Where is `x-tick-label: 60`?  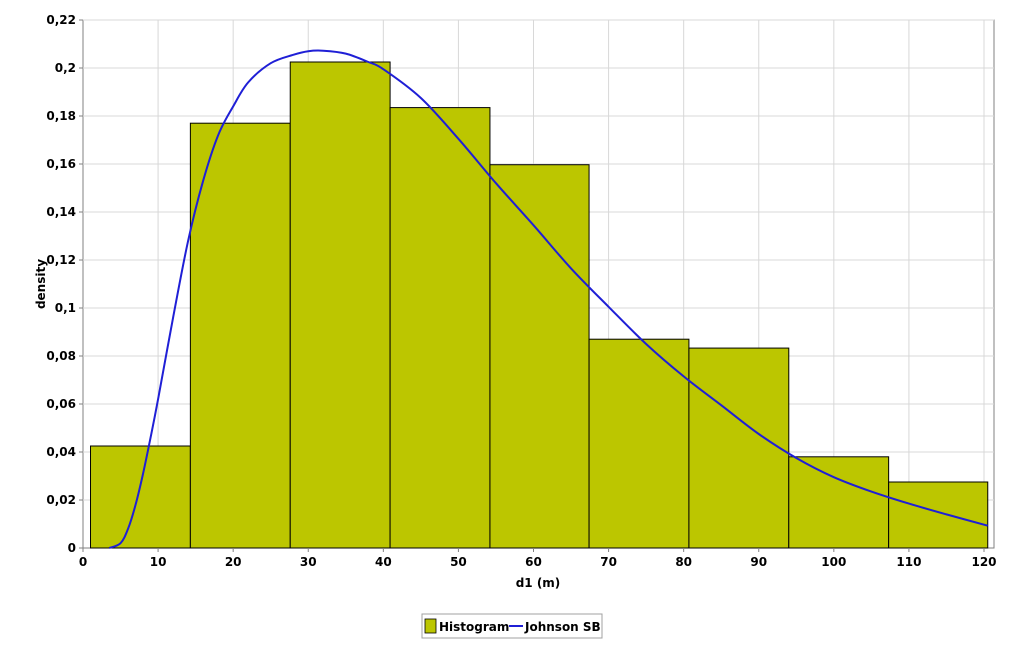 x-tick-label: 60 is located at coordinates (533, 562).